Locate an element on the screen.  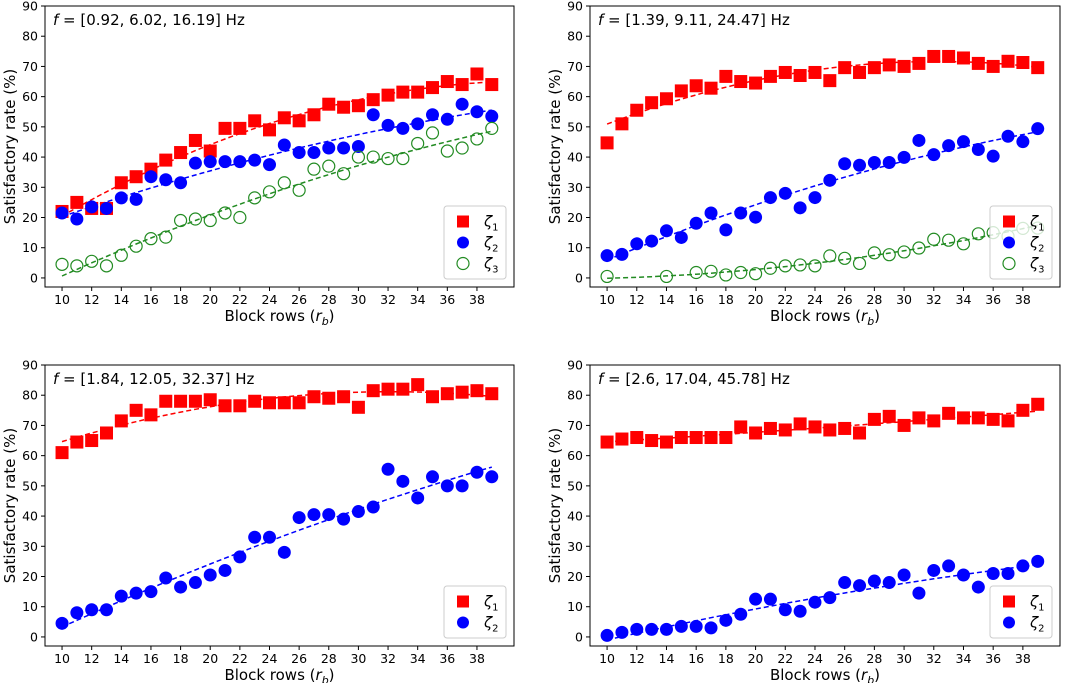
x-label-text: Block rows ( is located at coordinates (815, 316).